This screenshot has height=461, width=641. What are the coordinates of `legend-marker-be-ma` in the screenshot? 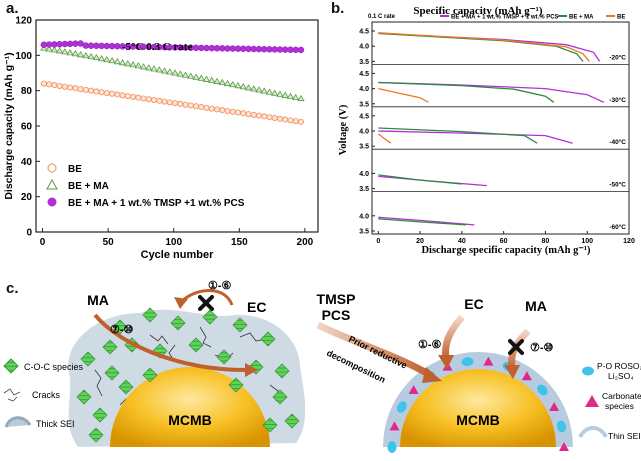 It's located at (52, 184).